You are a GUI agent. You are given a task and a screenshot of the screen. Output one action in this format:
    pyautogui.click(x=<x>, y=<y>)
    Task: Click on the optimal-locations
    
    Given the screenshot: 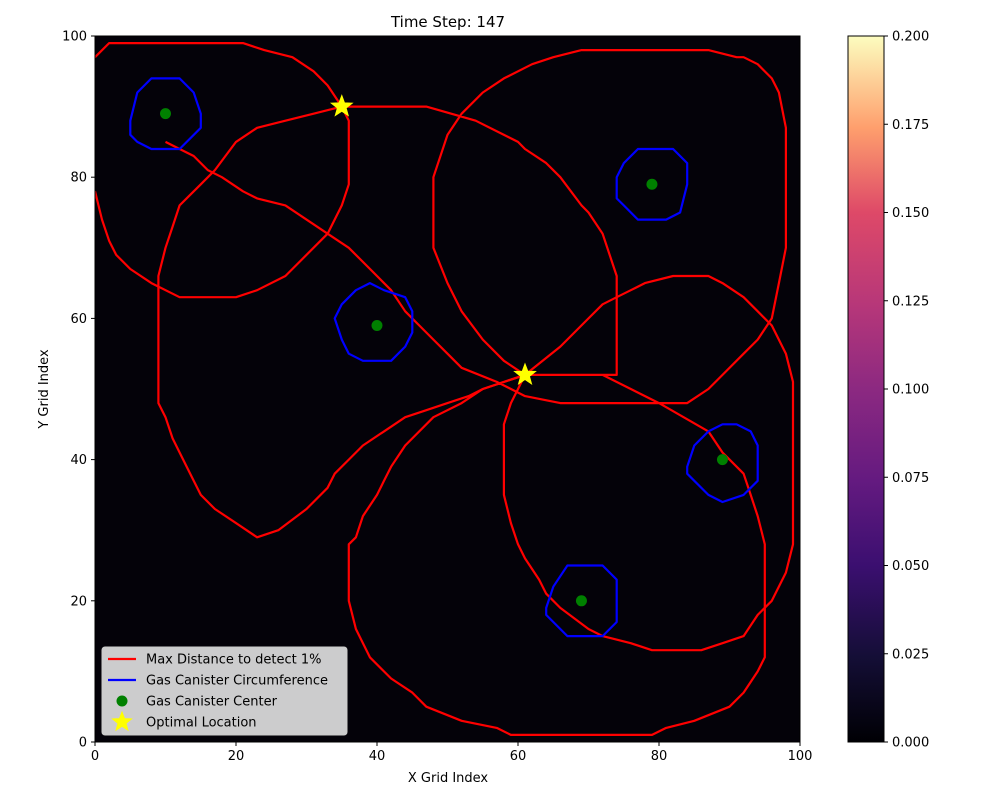 What is the action you would take?
    pyautogui.click(x=433, y=239)
    